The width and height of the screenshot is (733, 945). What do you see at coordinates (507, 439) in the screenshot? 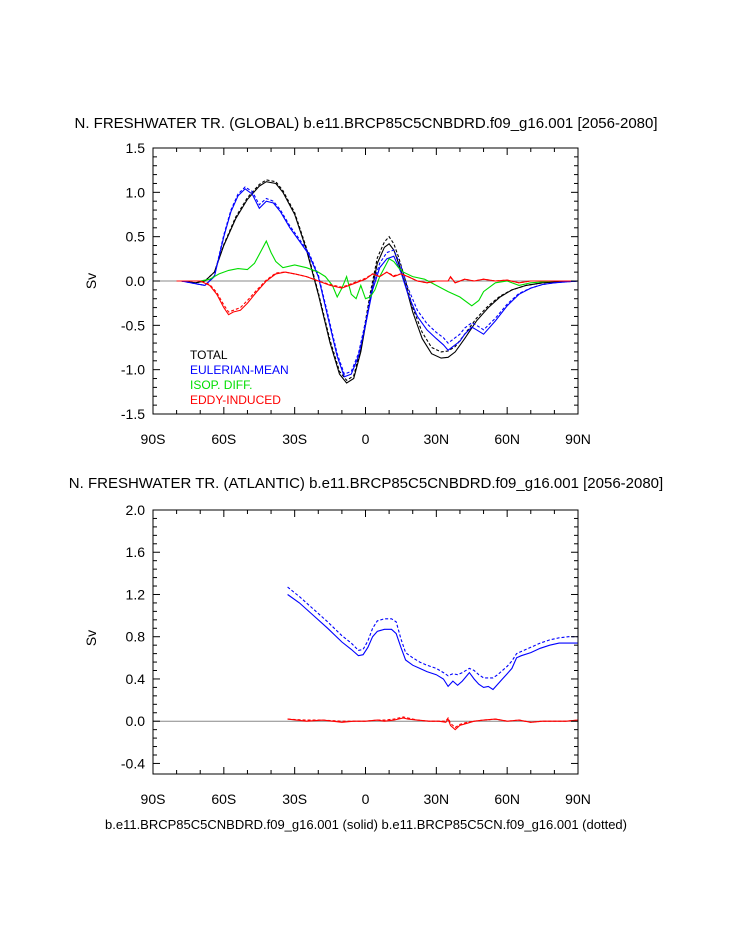
I see `global-x-tick-label: 60N` at bounding box center [507, 439].